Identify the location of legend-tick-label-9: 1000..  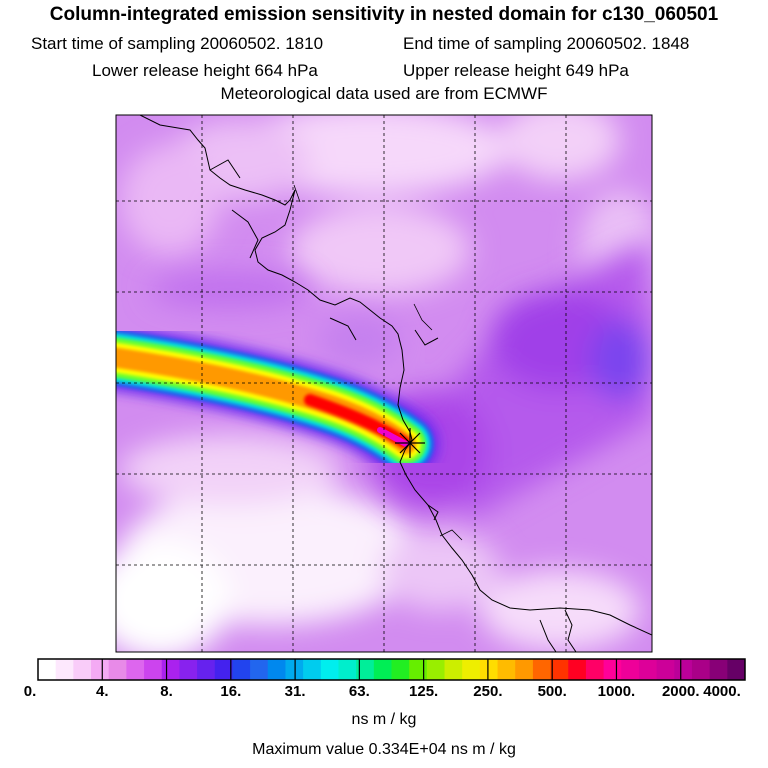
(616, 691).